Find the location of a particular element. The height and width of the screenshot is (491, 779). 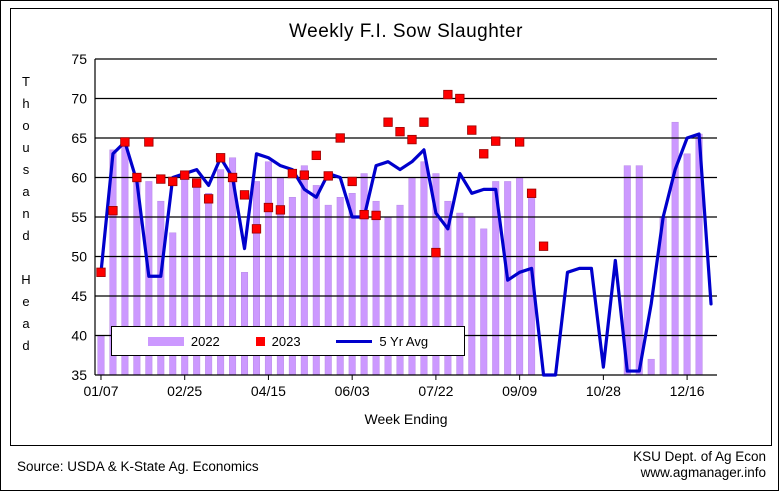

svg-text: 60 is located at coordinates (79, 178).